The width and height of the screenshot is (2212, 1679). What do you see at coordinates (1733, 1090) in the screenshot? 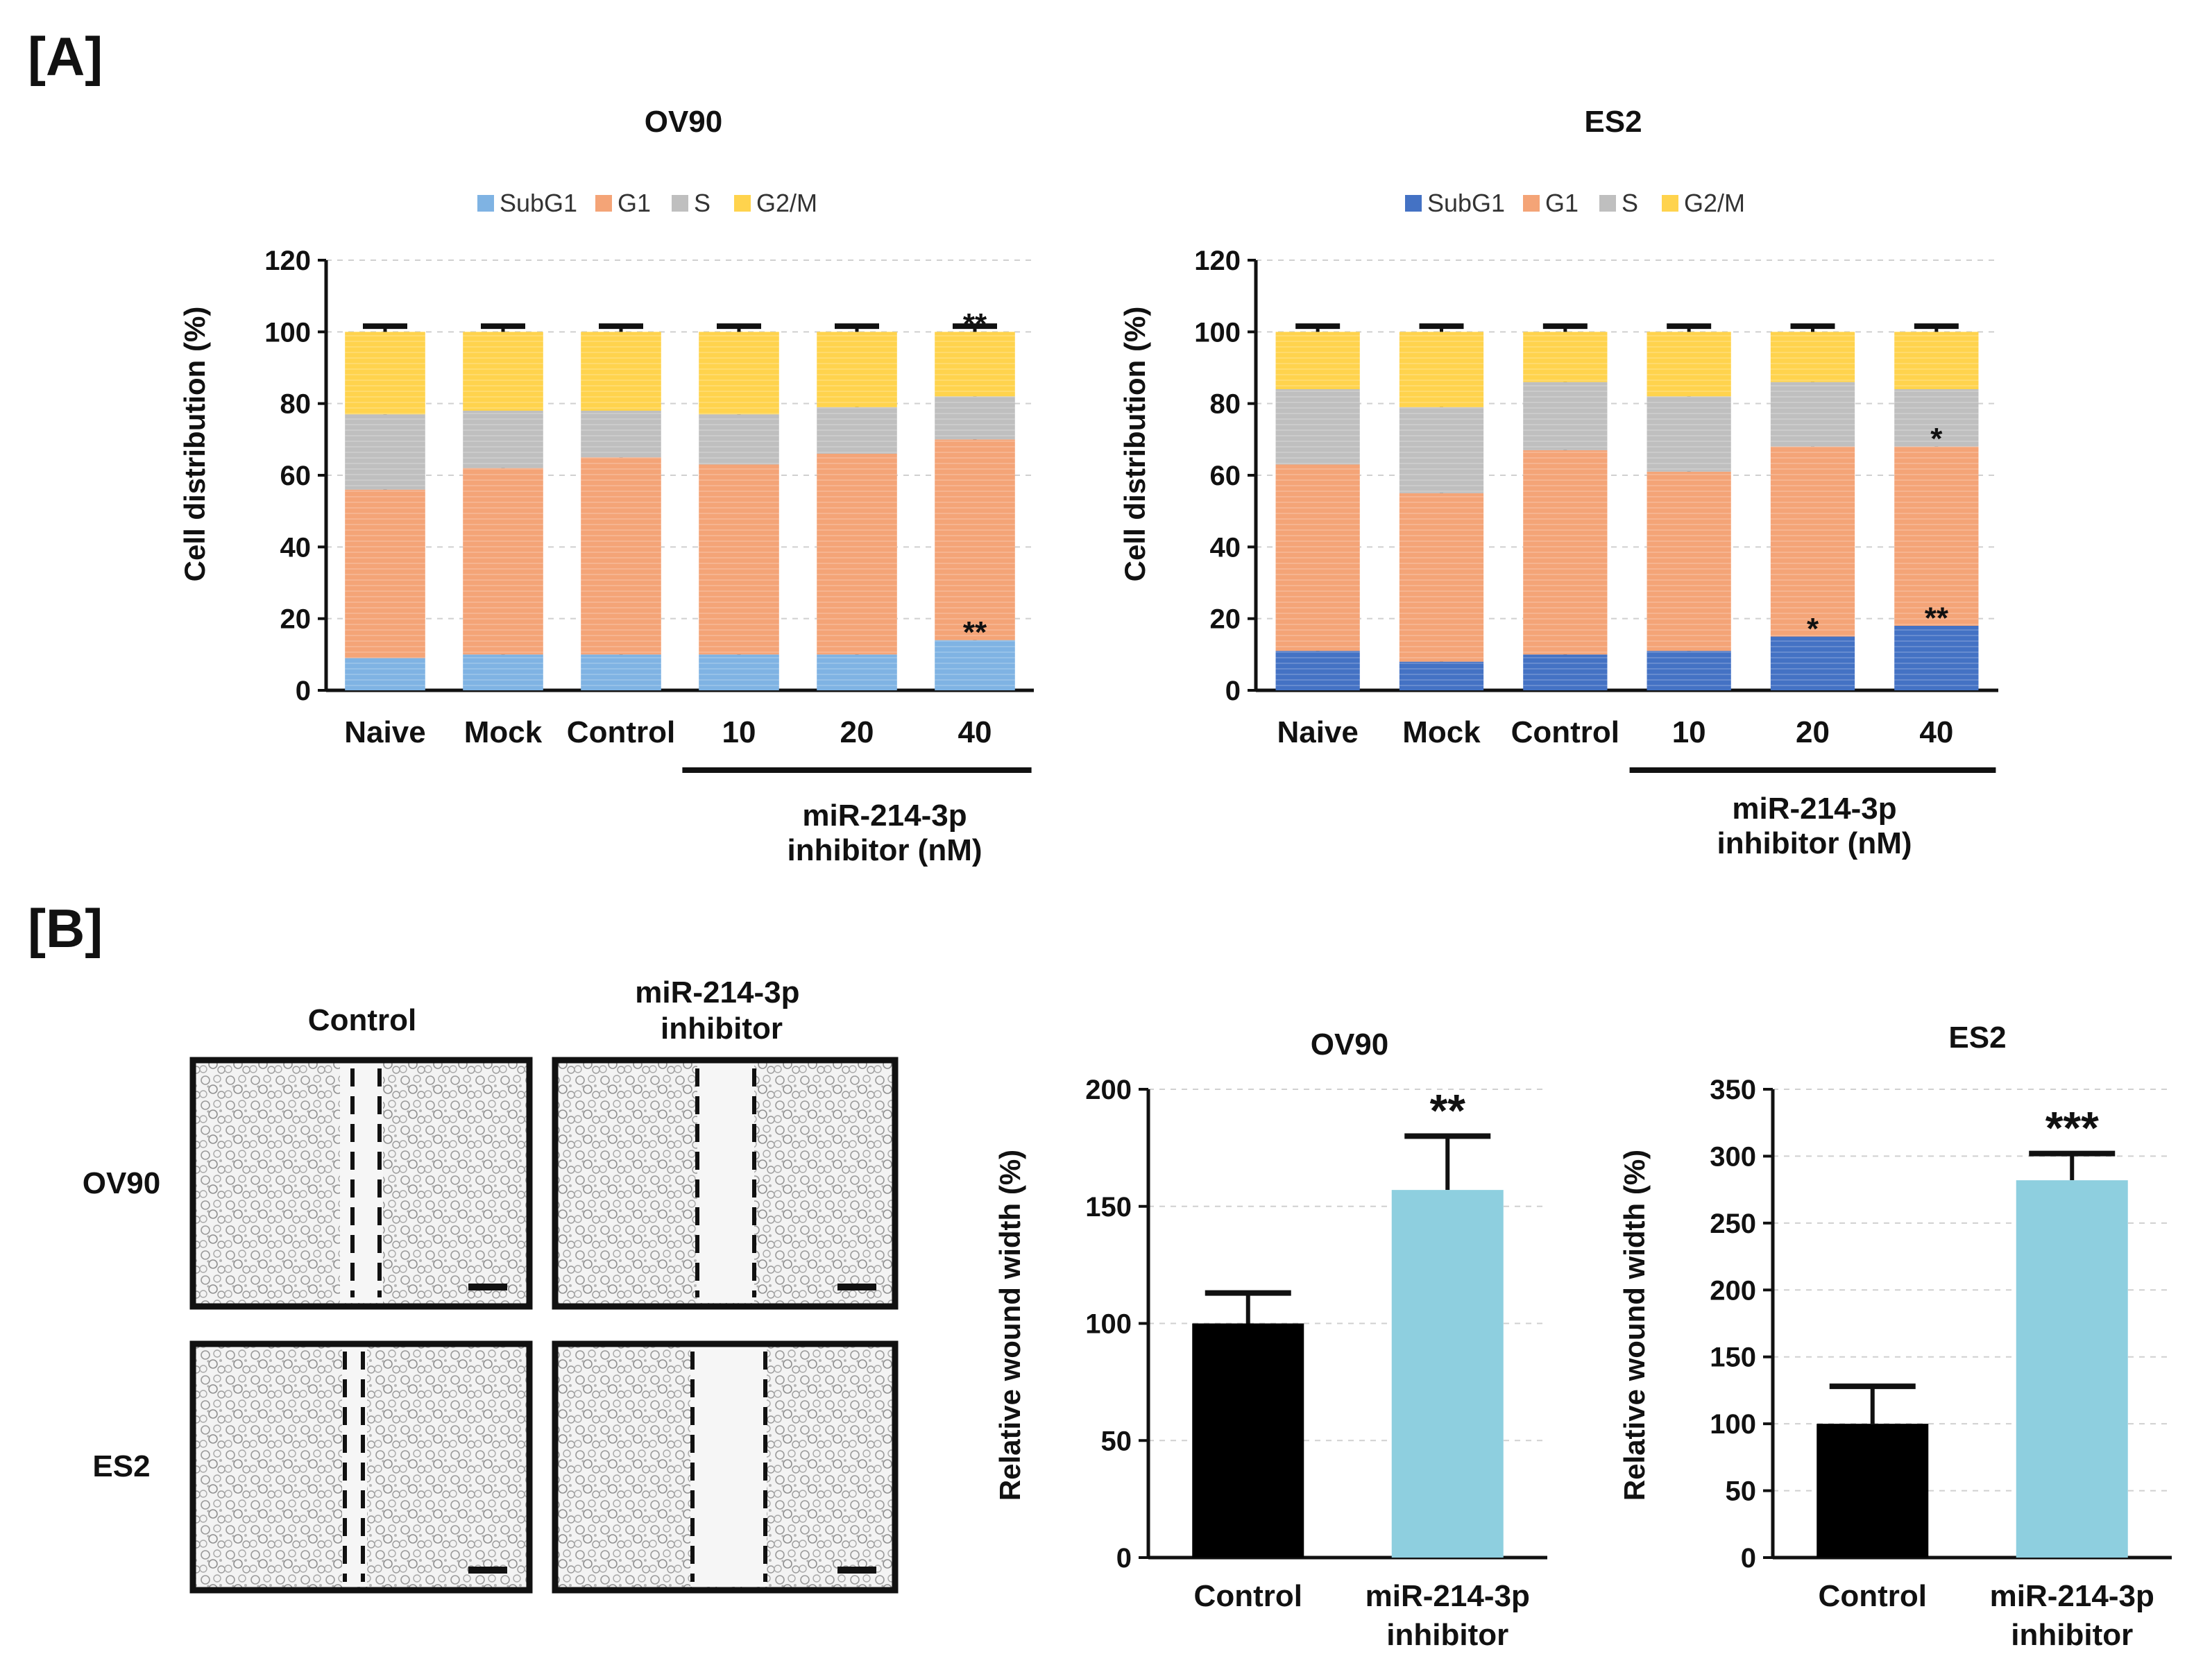
I see `y-tick-label: 350` at bounding box center [1733, 1090].